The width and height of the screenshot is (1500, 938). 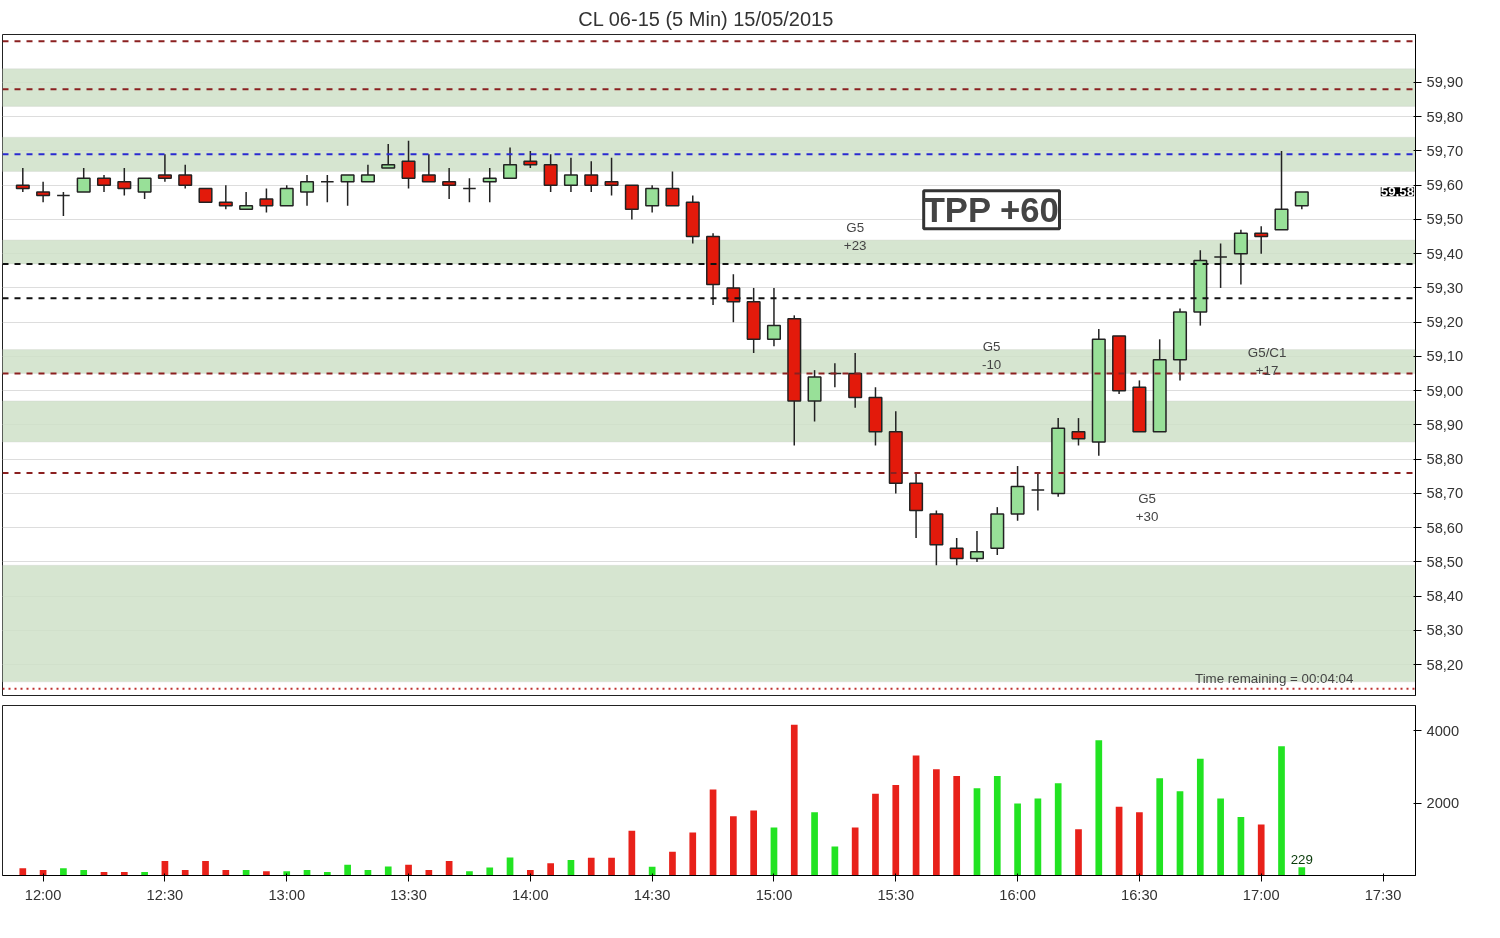 What do you see at coordinates (1383, 894) in the screenshot?
I see `x-tick-label: 17:30` at bounding box center [1383, 894].